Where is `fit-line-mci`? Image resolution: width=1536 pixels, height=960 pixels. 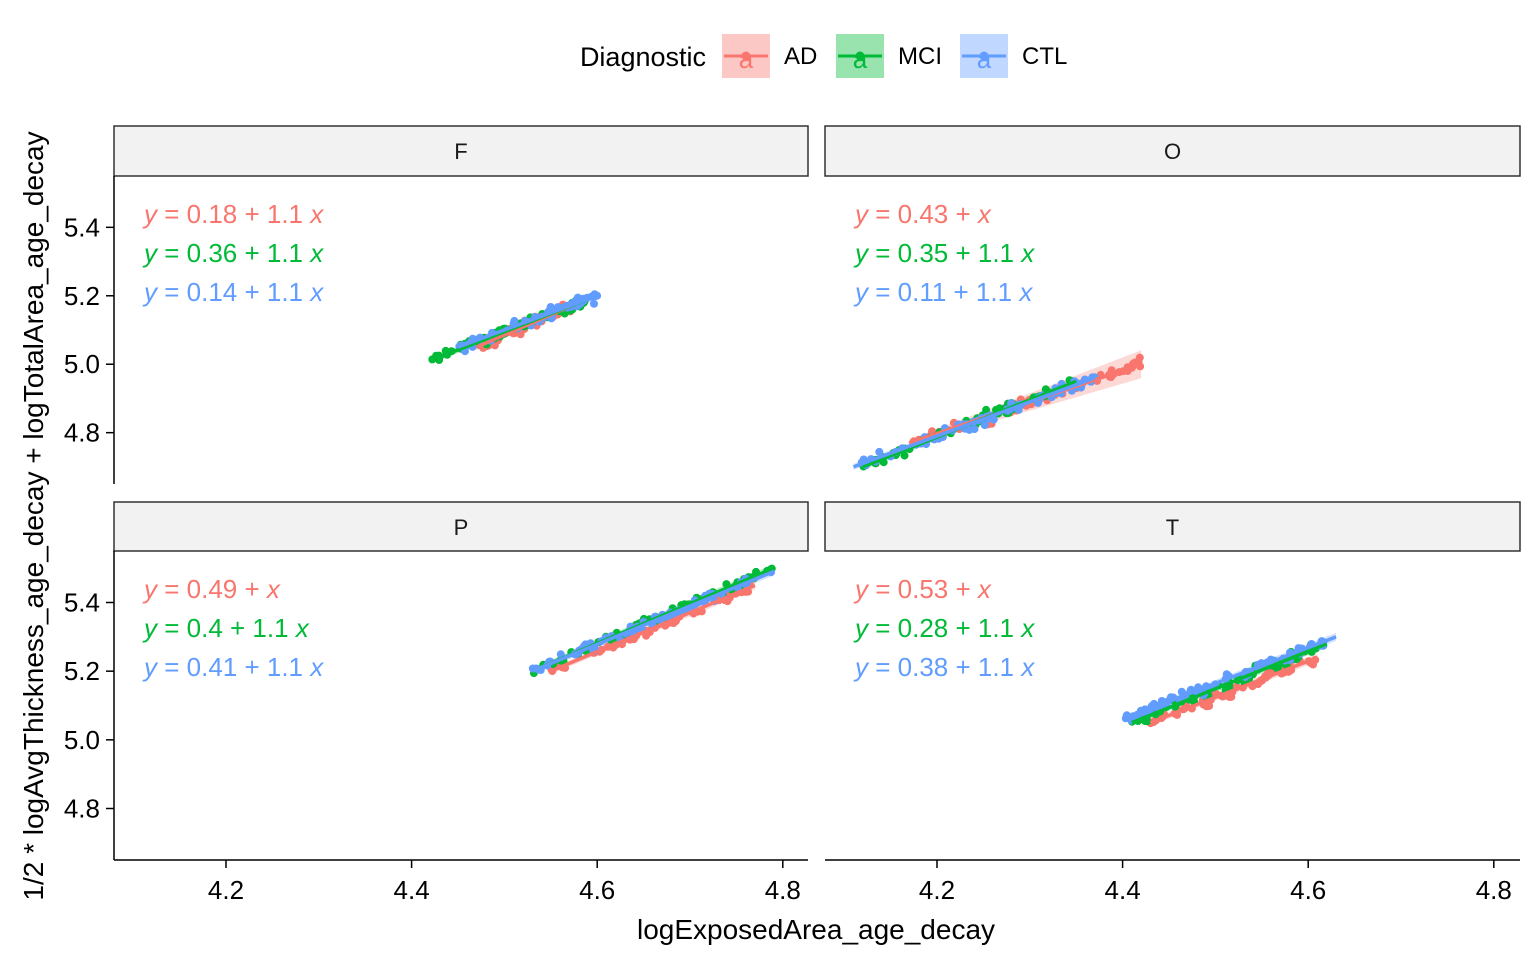
fit-line-mci is located at coordinates (1229, 683).